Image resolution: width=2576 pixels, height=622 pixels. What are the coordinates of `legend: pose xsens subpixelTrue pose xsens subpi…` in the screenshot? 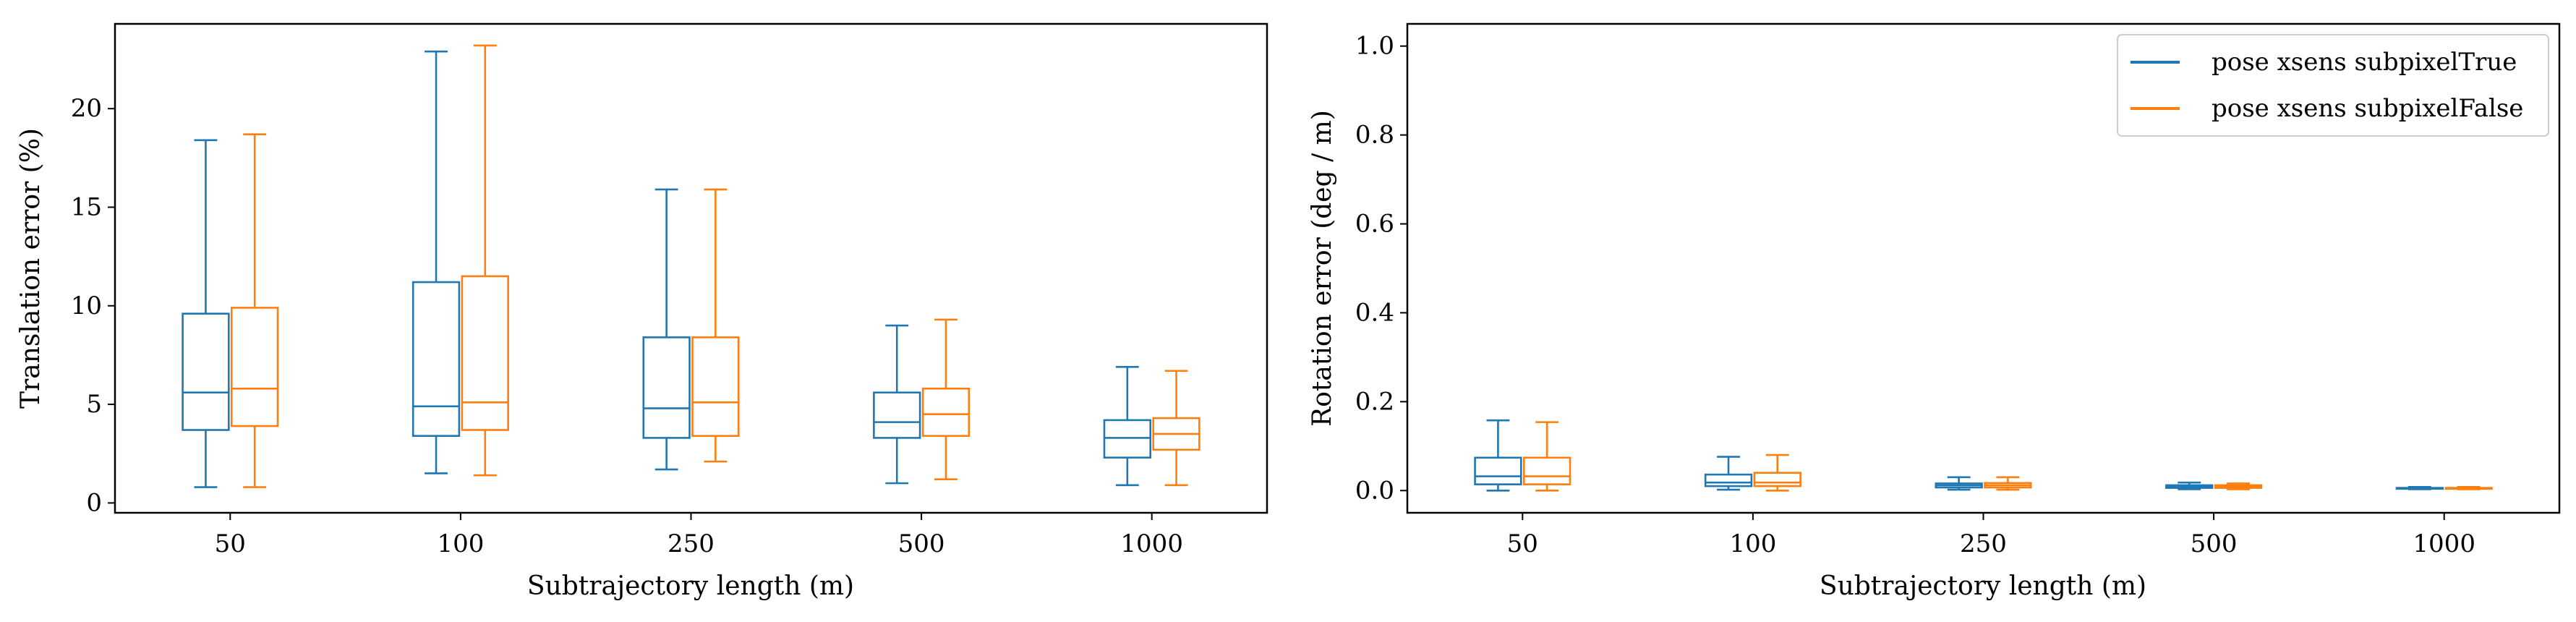 It's located at (2333, 85).